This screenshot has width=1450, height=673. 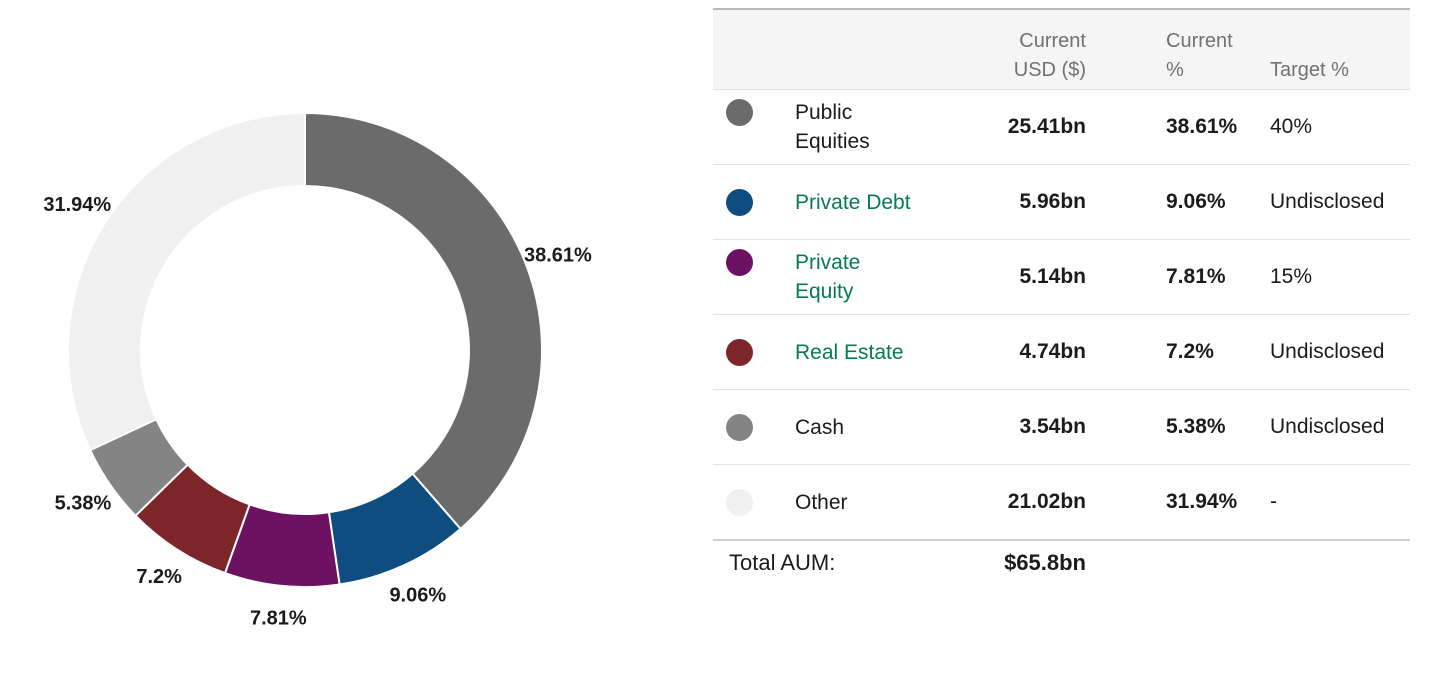 I want to click on column-header-current-pct: Current %, so click(x=1199, y=55).